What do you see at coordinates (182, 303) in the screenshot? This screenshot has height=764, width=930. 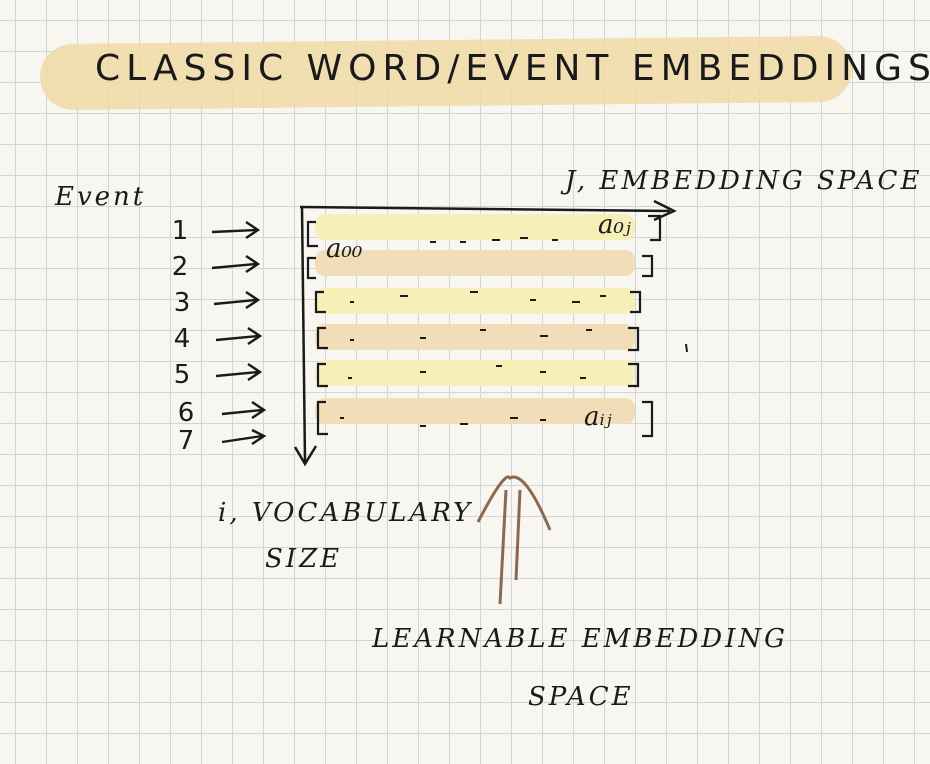 I see `row-index: 3` at bounding box center [182, 303].